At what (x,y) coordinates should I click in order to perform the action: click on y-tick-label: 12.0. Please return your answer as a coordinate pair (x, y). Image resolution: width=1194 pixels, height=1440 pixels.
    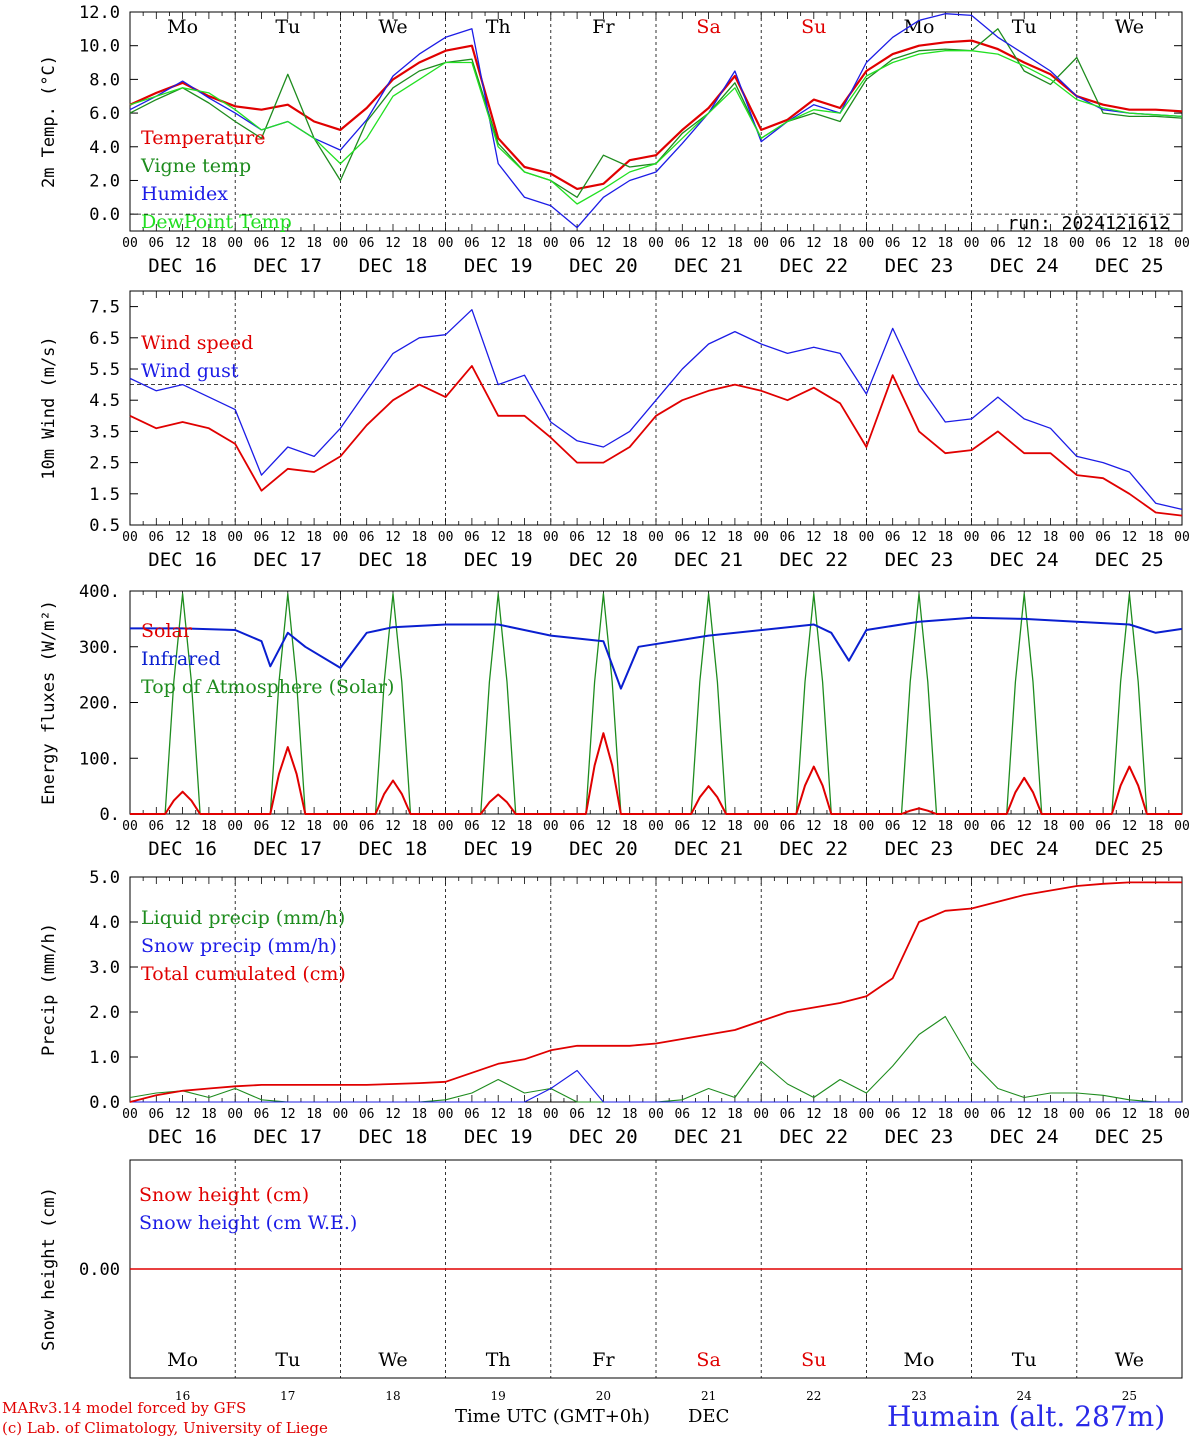
    Looking at the image, I should click on (99, 13).